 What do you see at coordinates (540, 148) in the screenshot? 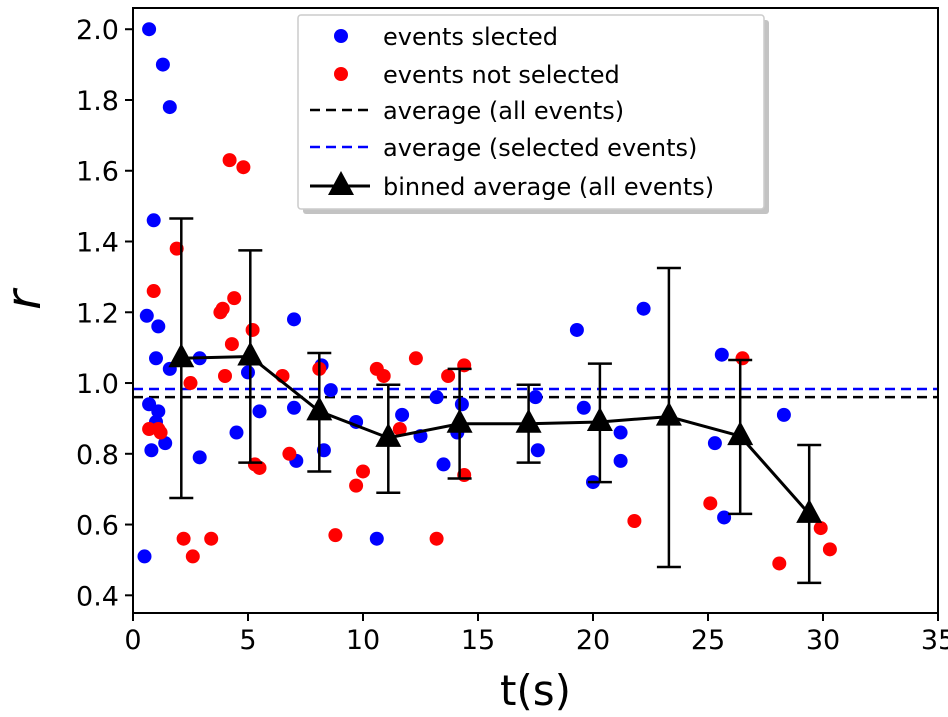
I see `legend-label: average (selected events)` at bounding box center [540, 148].